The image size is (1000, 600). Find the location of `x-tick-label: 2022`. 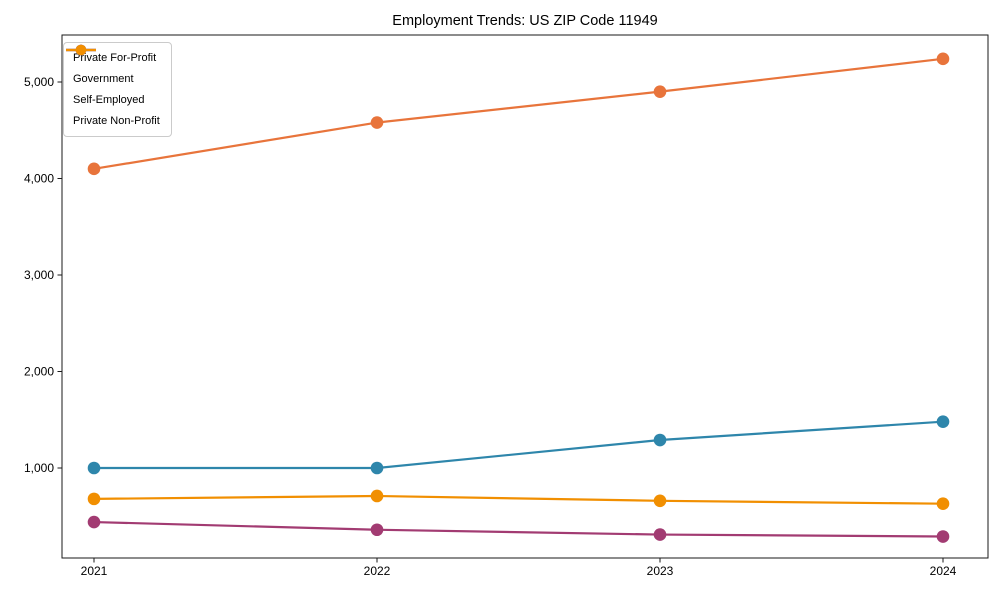

x-tick-label: 2022 is located at coordinates (377, 571).